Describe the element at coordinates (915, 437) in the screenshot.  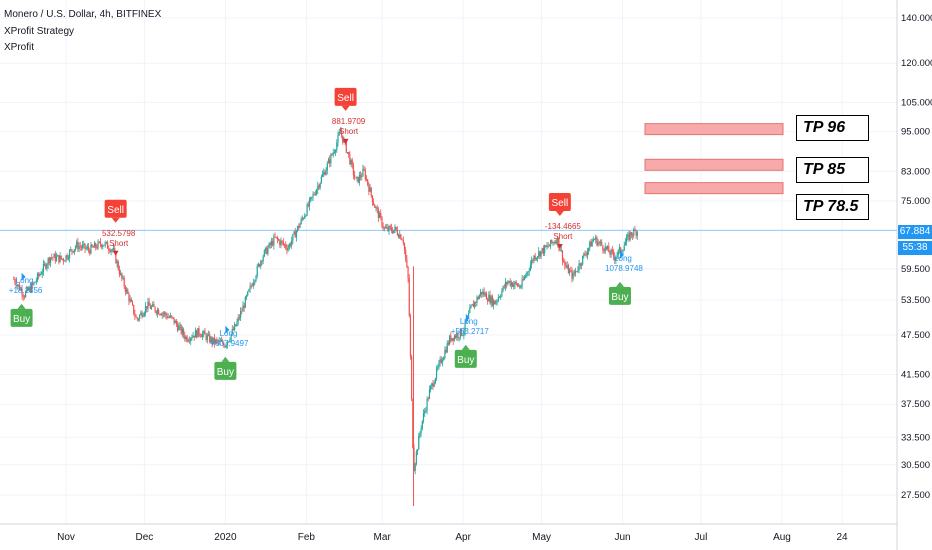
I see `y-tick-label: 33.500` at that location.